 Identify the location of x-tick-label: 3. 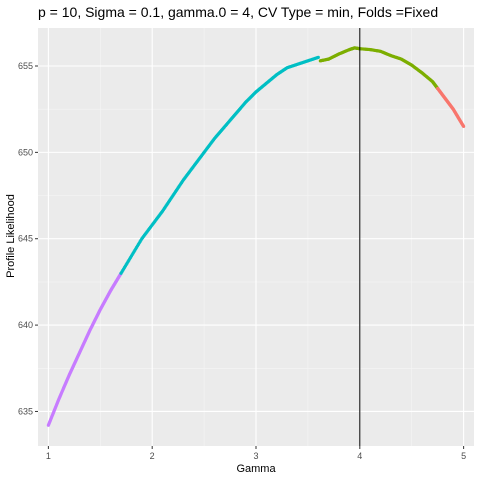
(255, 456).